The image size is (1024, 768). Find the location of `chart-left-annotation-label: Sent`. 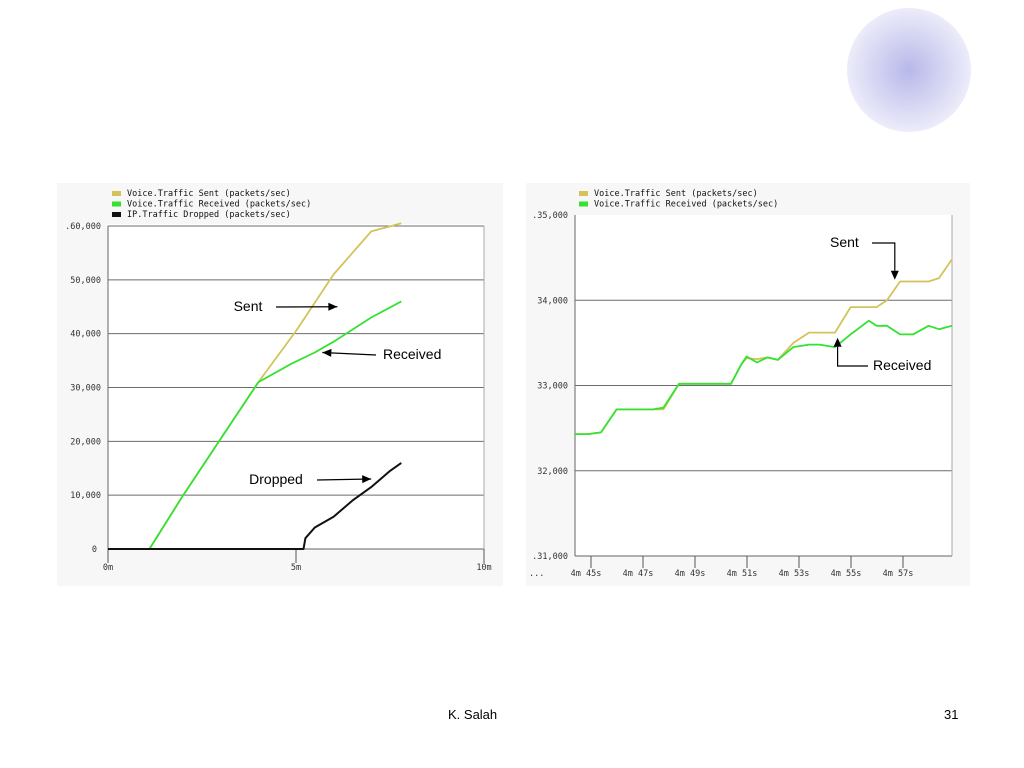

chart-left-annotation-label: Sent is located at coordinates (248, 306).